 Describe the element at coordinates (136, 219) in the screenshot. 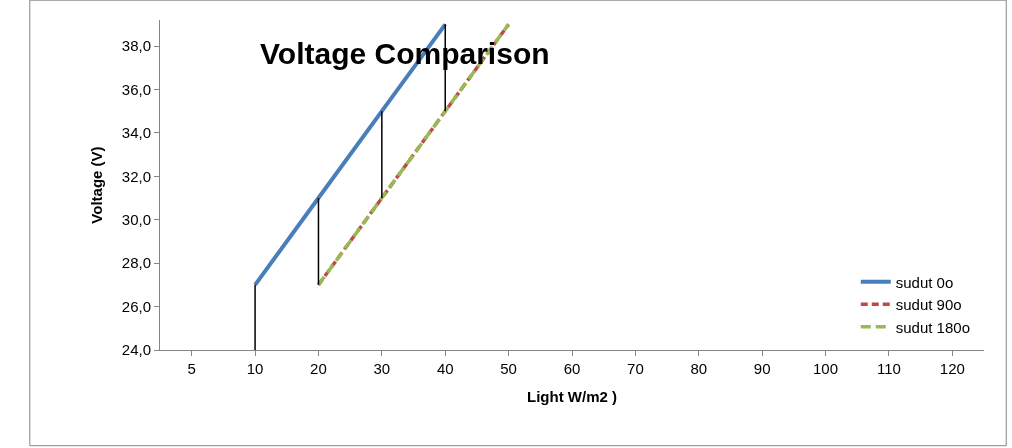

I see `y-tick-label: 30,0` at that location.